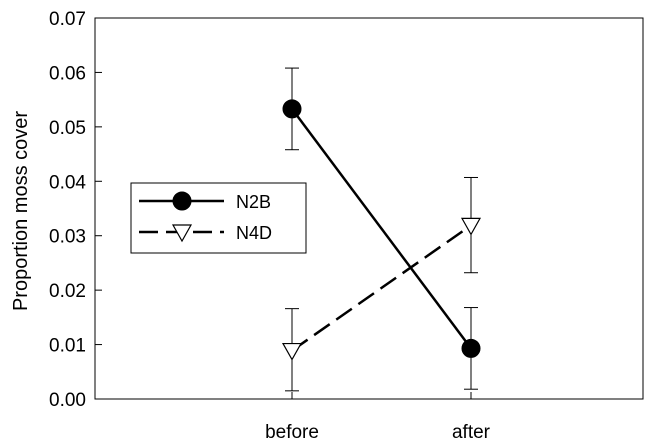 This screenshot has height=443, width=646. Describe the element at coordinates (67, 237) in the screenshot. I see `y-tick-label: 0.03` at that location.